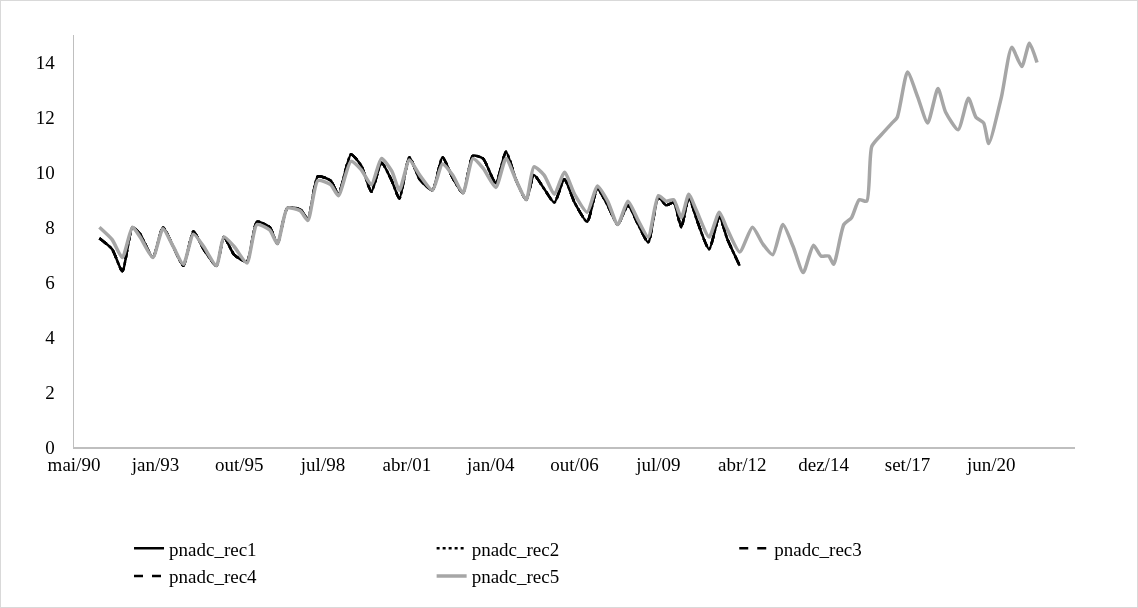  What do you see at coordinates (491, 465) in the screenshot?
I see `x-tick-label: jan/04` at bounding box center [491, 465].